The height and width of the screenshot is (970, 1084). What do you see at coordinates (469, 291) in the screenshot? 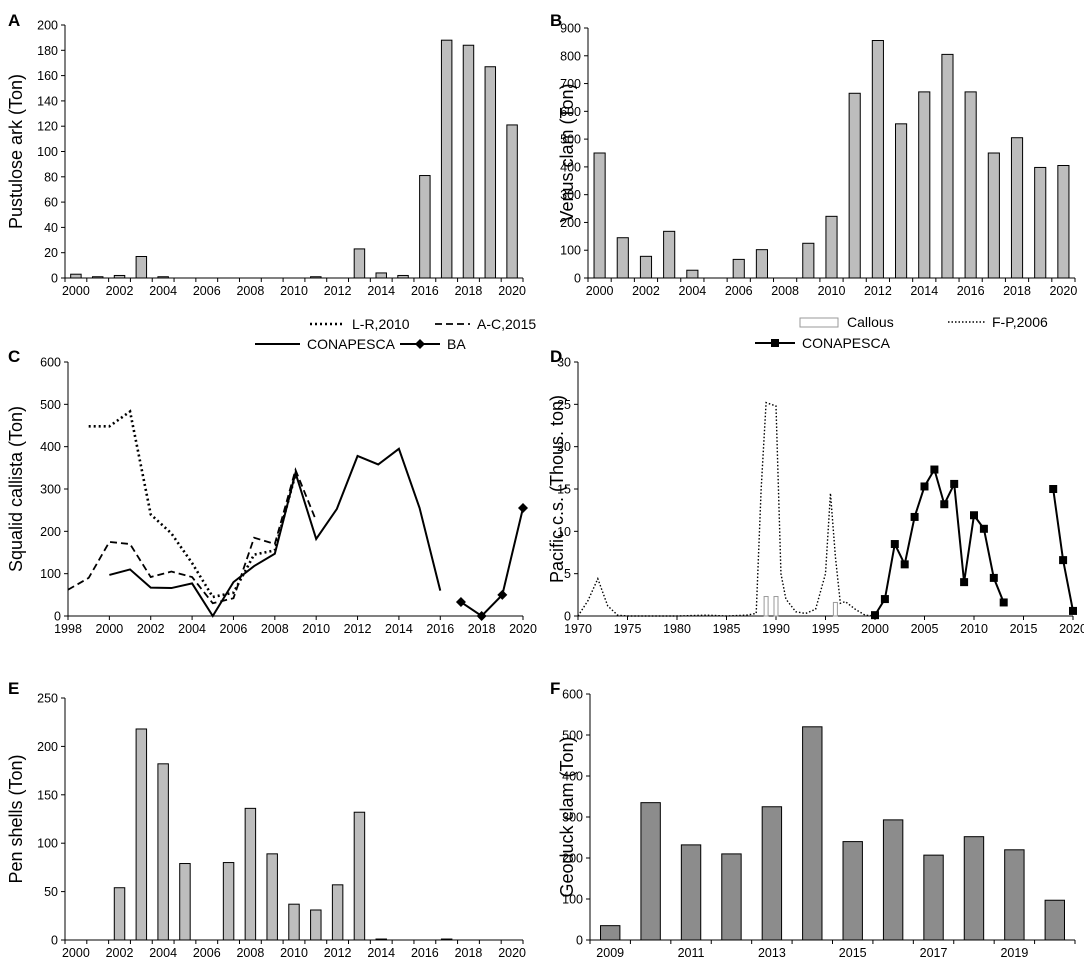
I see `x-tick-label: 2018` at bounding box center [469, 291].